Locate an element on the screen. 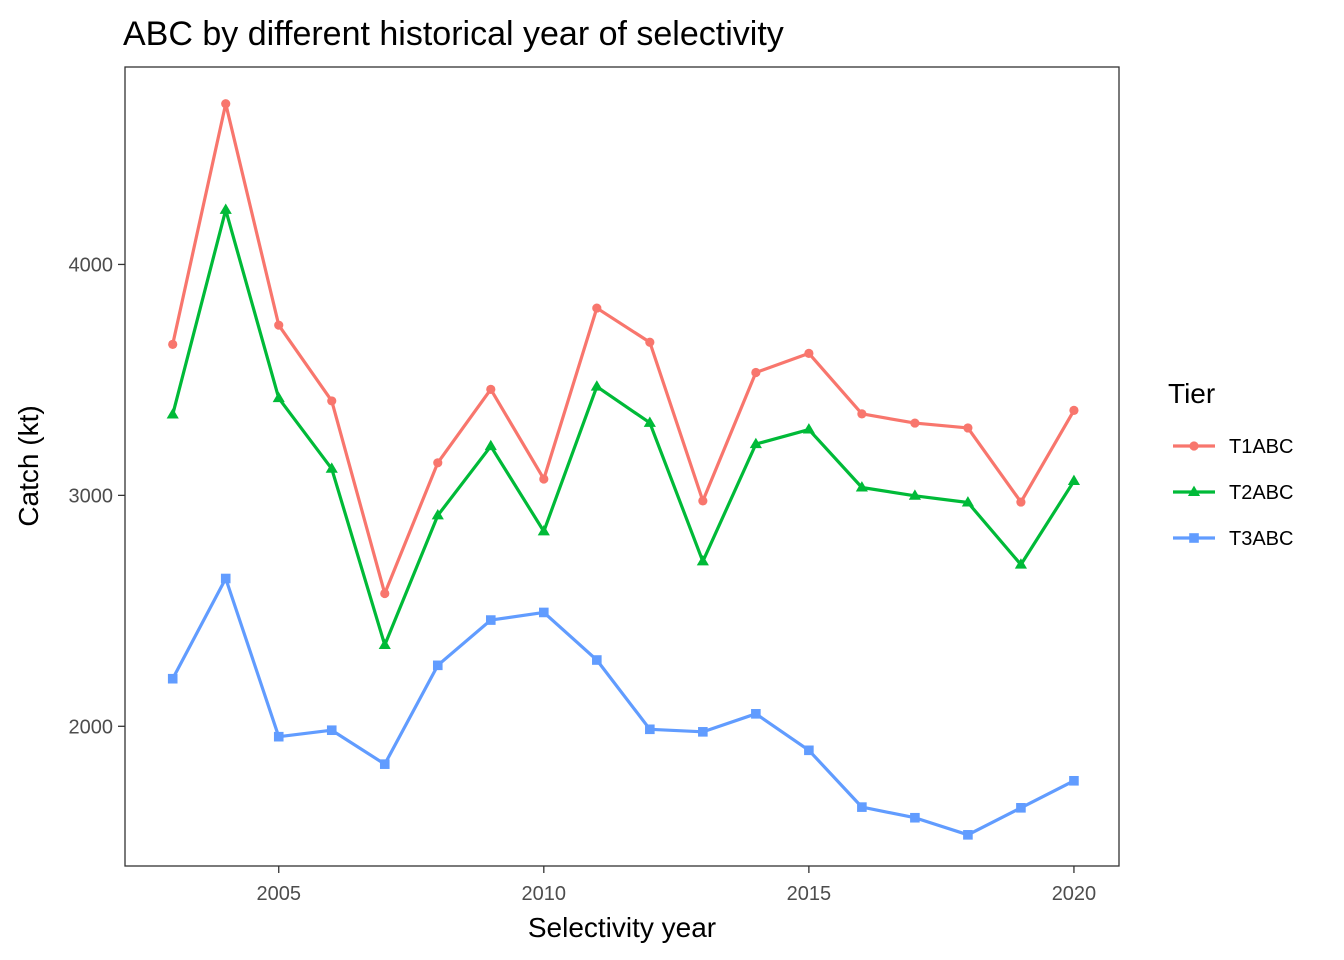  x-tick-label: 2020 is located at coordinates (1074, 894).